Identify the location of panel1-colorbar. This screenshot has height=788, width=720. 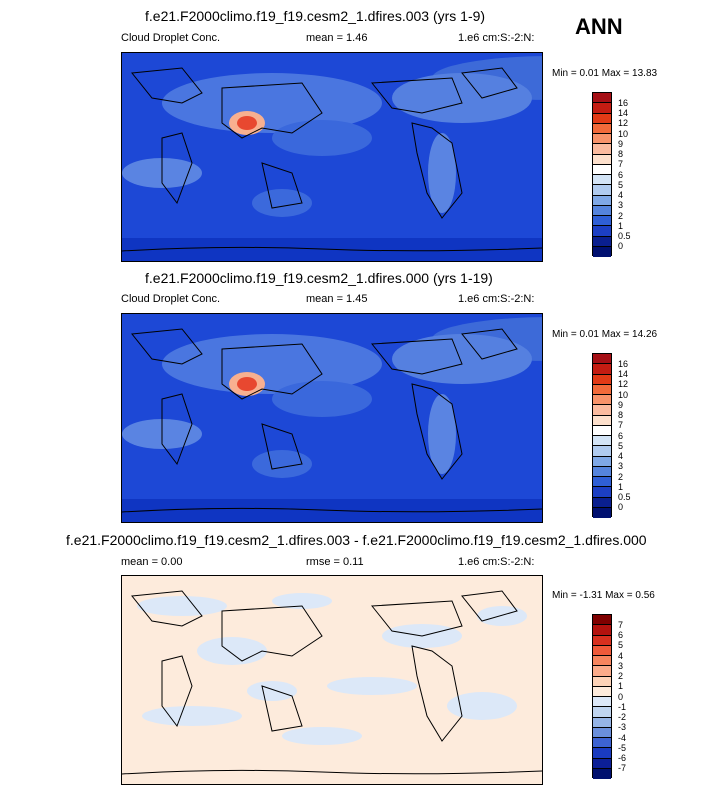
(602, 174).